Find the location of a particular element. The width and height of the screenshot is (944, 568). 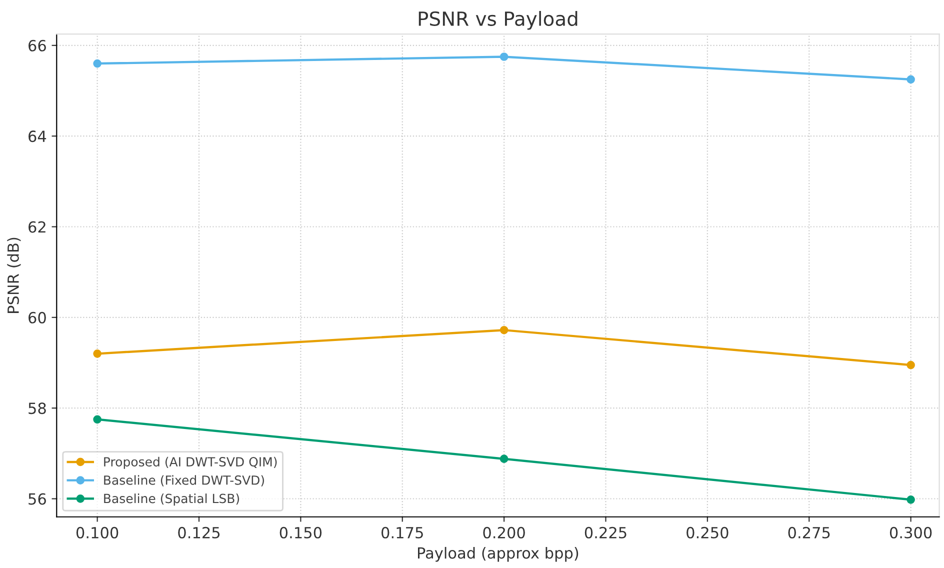

y-tick-label: 58 is located at coordinates (37, 408).